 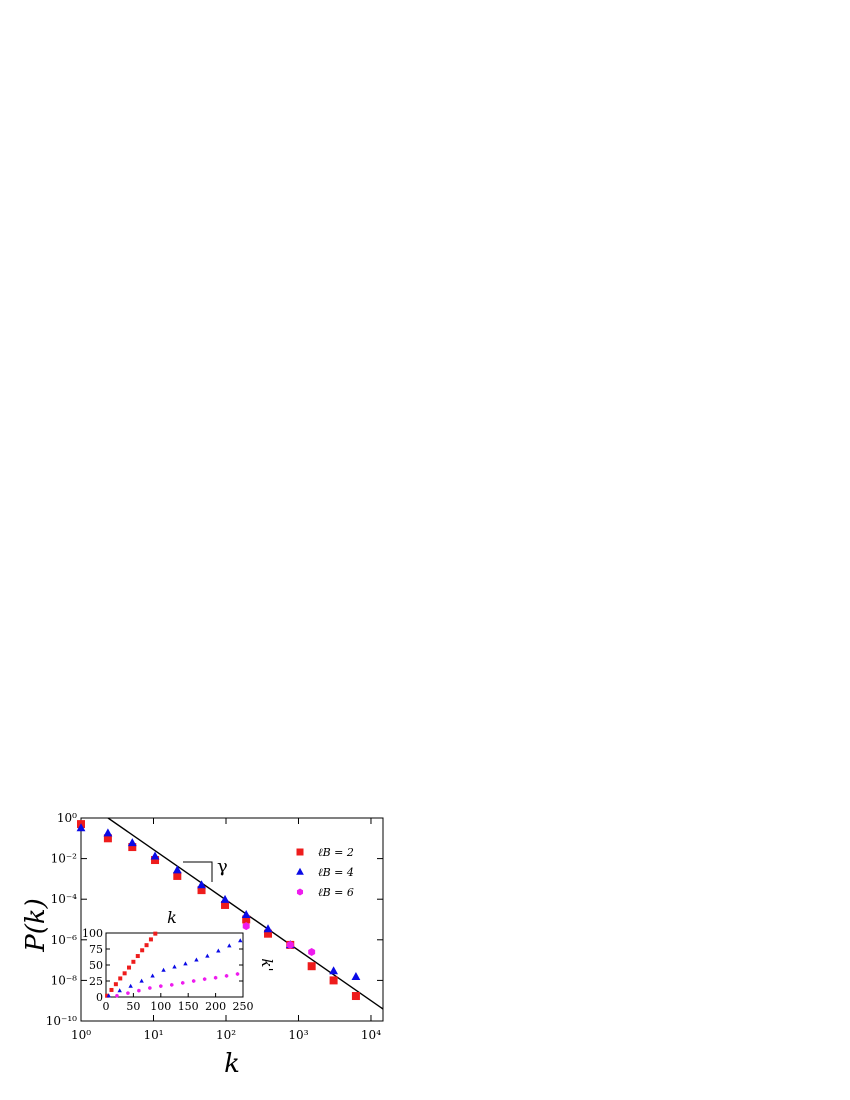 What do you see at coordinates (64, 899) in the screenshot?
I see `y-tick-label: 10⁻⁴` at bounding box center [64, 899].